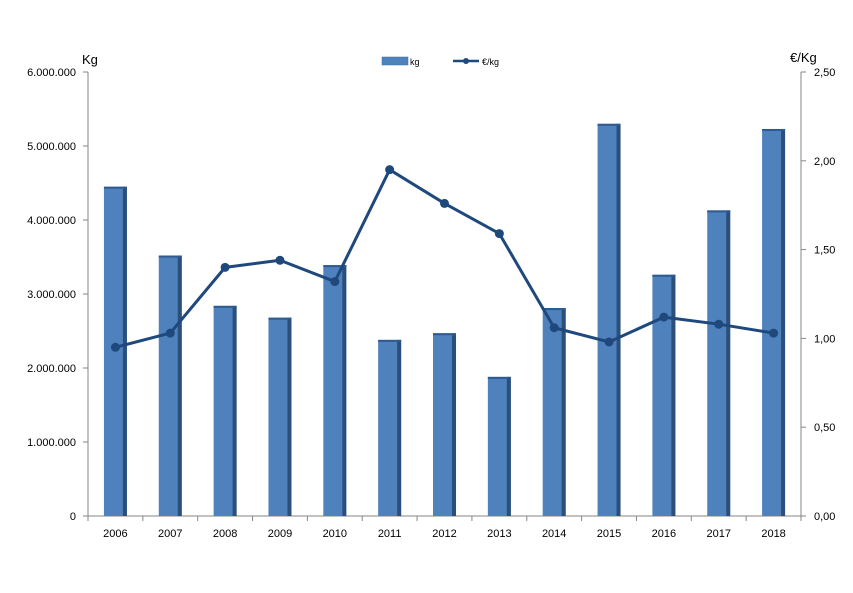 Image resolution: width=853 pixels, height=593 pixels. What do you see at coordinates (466, 61) in the screenshot?
I see `legend-line-marker` at bounding box center [466, 61].